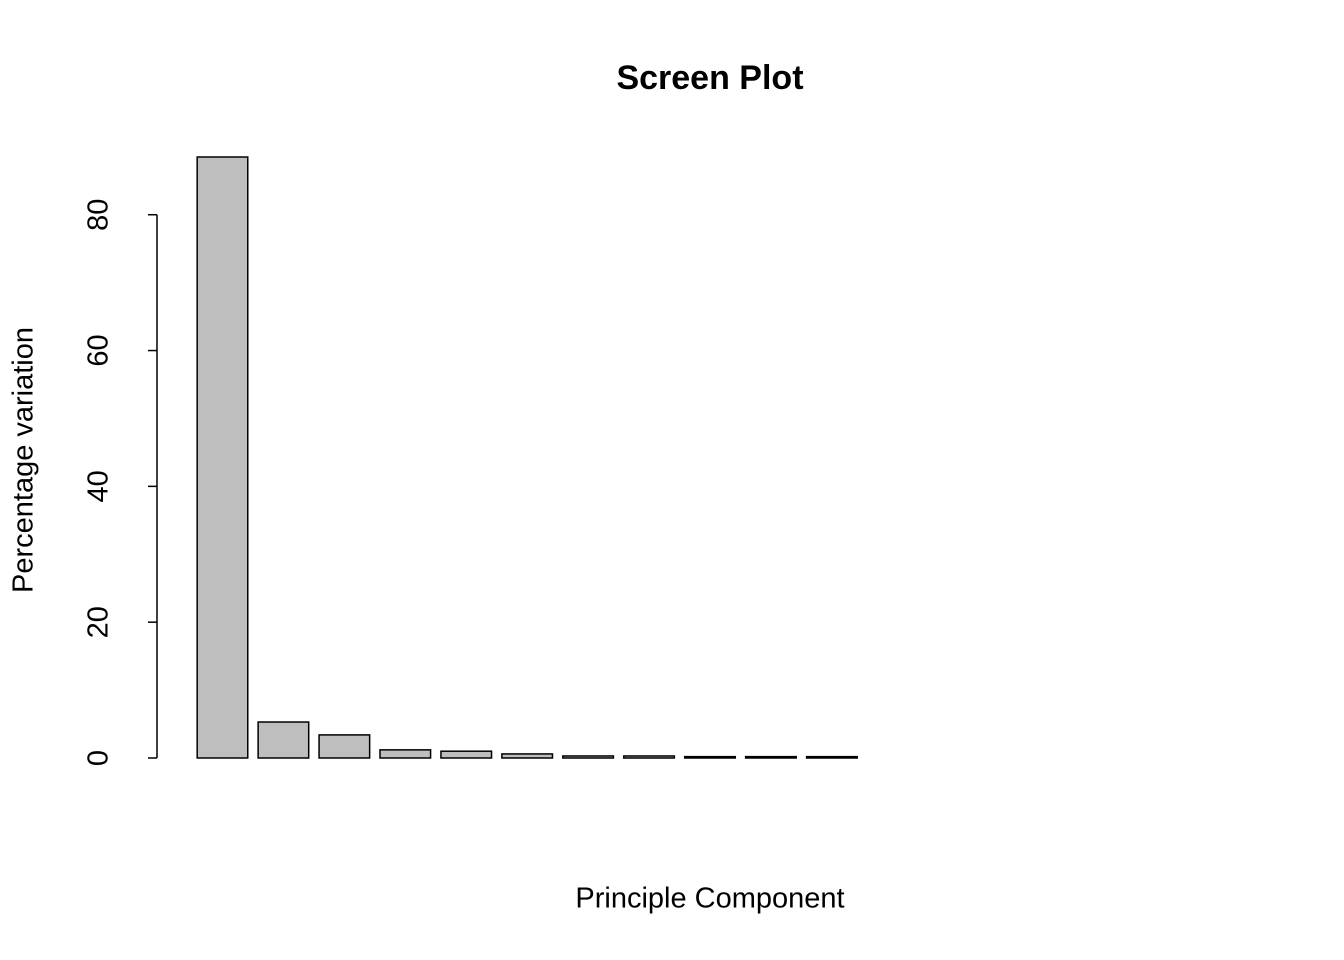 Image resolution: width=1344 pixels, height=960 pixels. What do you see at coordinates (99, 622) in the screenshot?
I see `y-tick-label: 20` at bounding box center [99, 622].